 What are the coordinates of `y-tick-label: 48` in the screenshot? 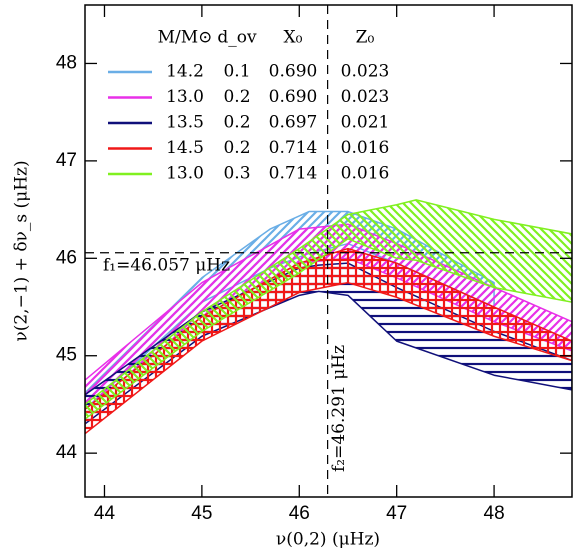 It's located at (66, 62).